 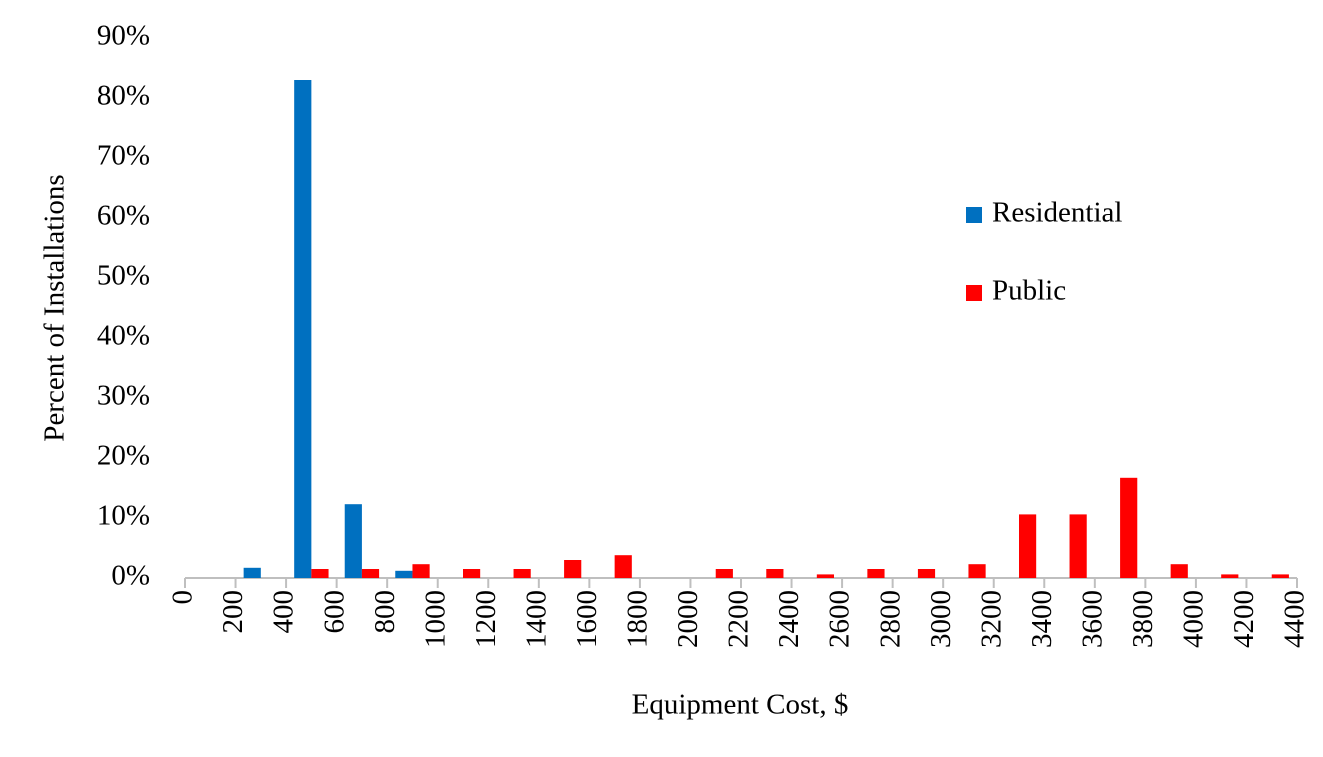 What do you see at coordinates (123, 156) in the screenshot?
I see `y-tick-label: 70%` at bounding box center [123, 156].